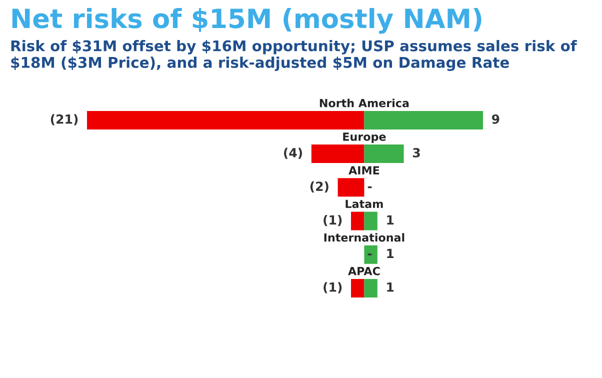 The image size is (602, 378). I want to click on data-label: (21), so click(64, 120).